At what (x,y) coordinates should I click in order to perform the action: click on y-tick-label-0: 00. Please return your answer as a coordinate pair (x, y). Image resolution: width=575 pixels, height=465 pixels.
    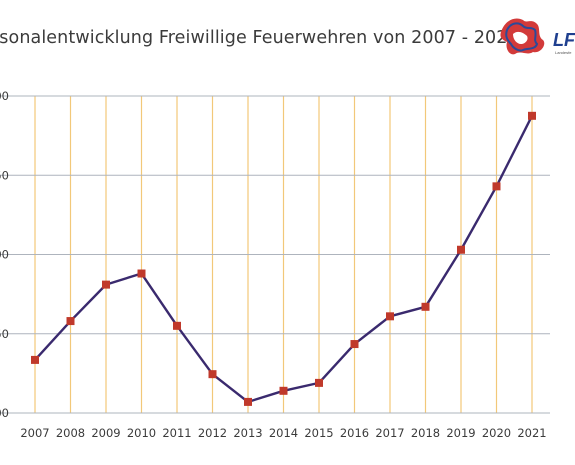
    Looking at the image, I should click on (4, 96).